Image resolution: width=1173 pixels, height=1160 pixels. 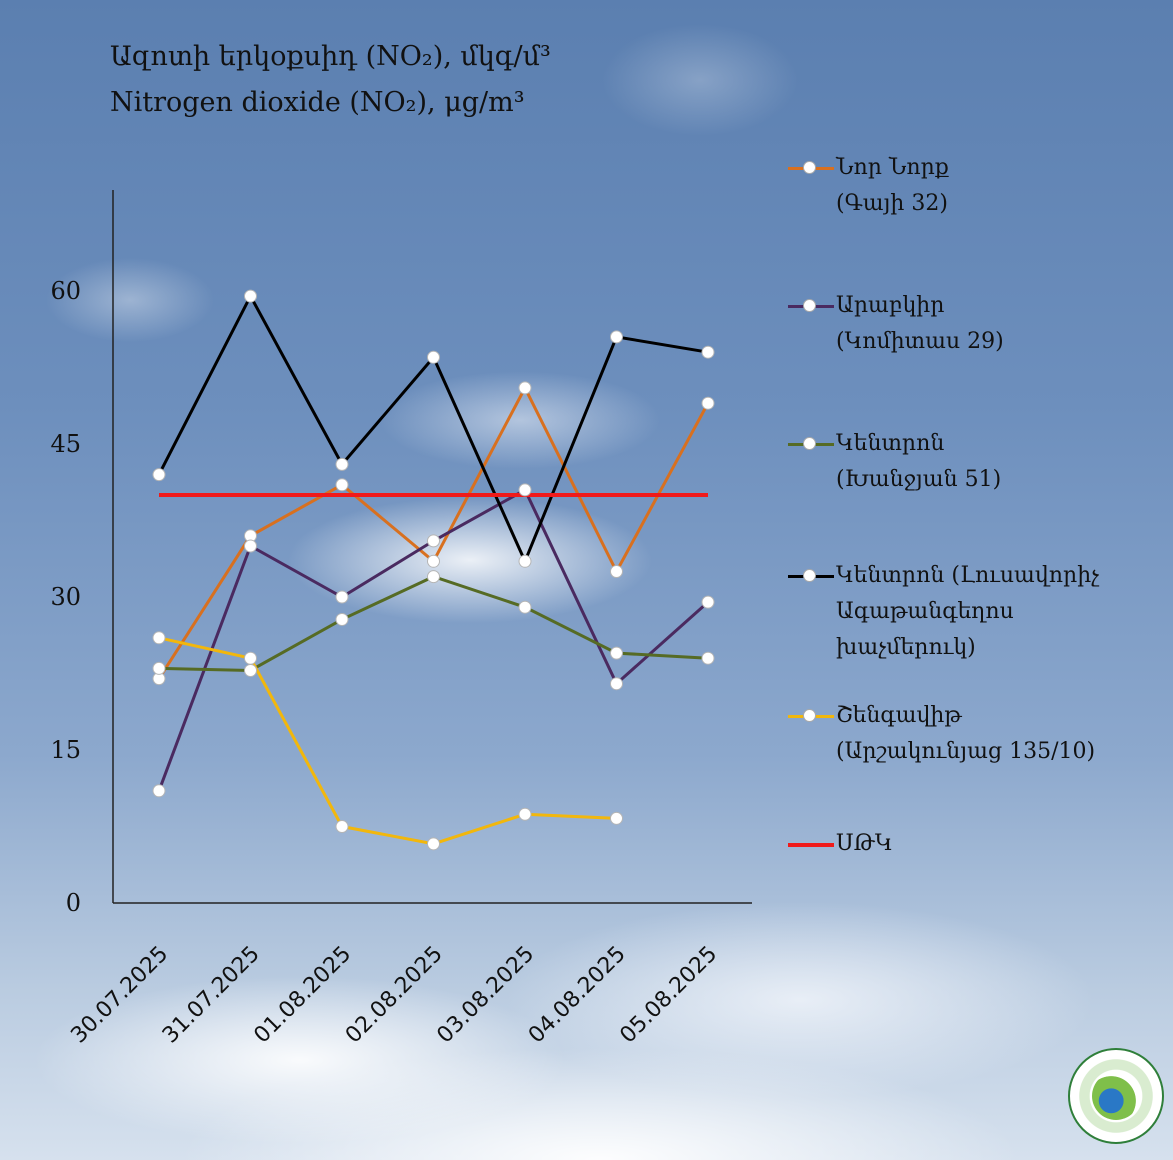 What do you see at coordinates (864, 843) in the screenshot?
I see `legend-label: ՍԹԿ` at bounding box center [864, 843].